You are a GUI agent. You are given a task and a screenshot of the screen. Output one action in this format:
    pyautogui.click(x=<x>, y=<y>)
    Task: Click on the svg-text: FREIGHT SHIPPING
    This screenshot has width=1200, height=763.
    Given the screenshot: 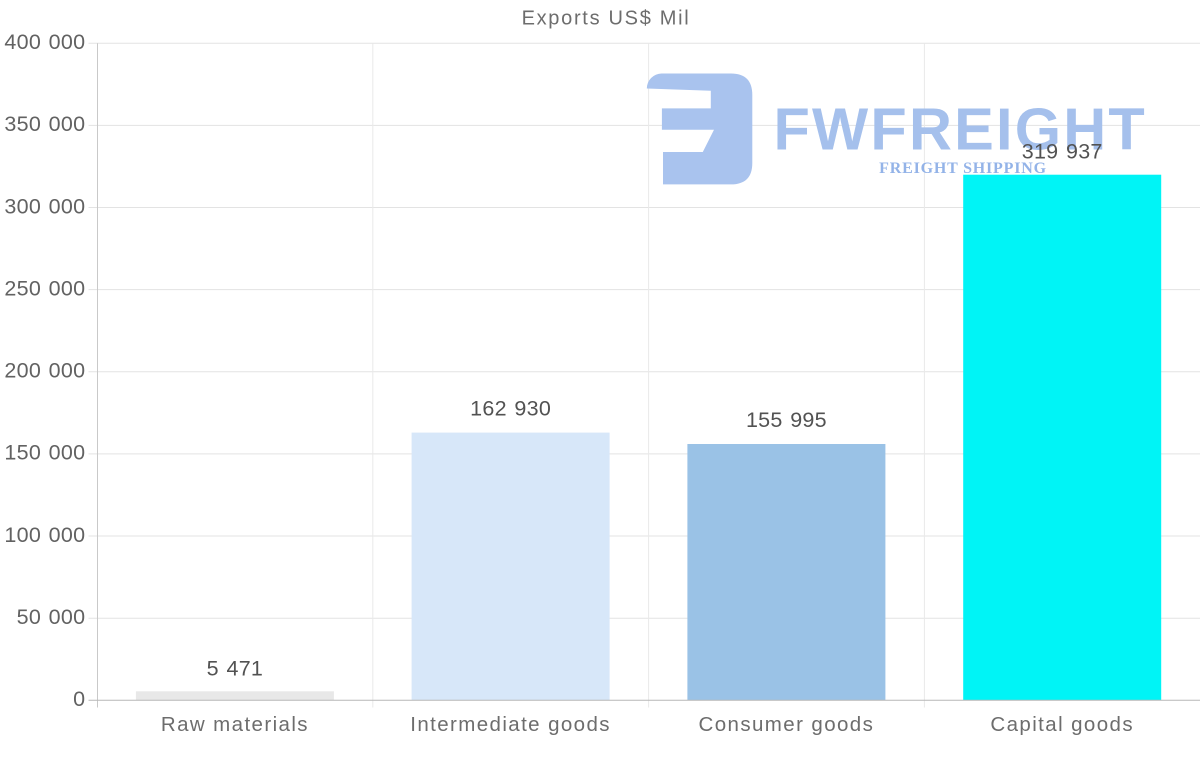 What is the action you would take?
    pyautogui.click(x=963, y=168)
    